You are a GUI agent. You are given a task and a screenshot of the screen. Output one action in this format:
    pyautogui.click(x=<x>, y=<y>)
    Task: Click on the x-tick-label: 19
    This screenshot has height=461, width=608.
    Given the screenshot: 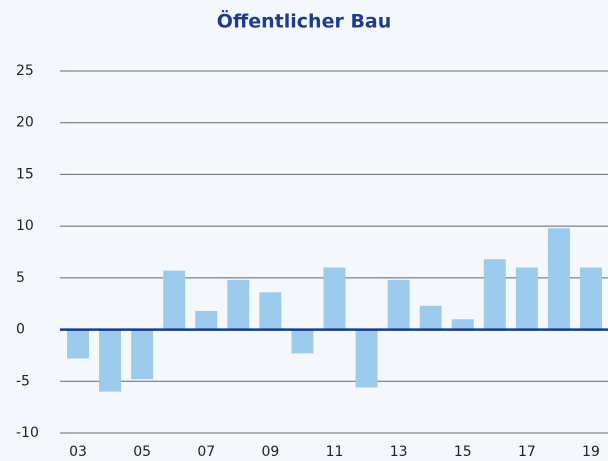 What is the action you would take?
    pyautogui.click(x=591, y=452)
    